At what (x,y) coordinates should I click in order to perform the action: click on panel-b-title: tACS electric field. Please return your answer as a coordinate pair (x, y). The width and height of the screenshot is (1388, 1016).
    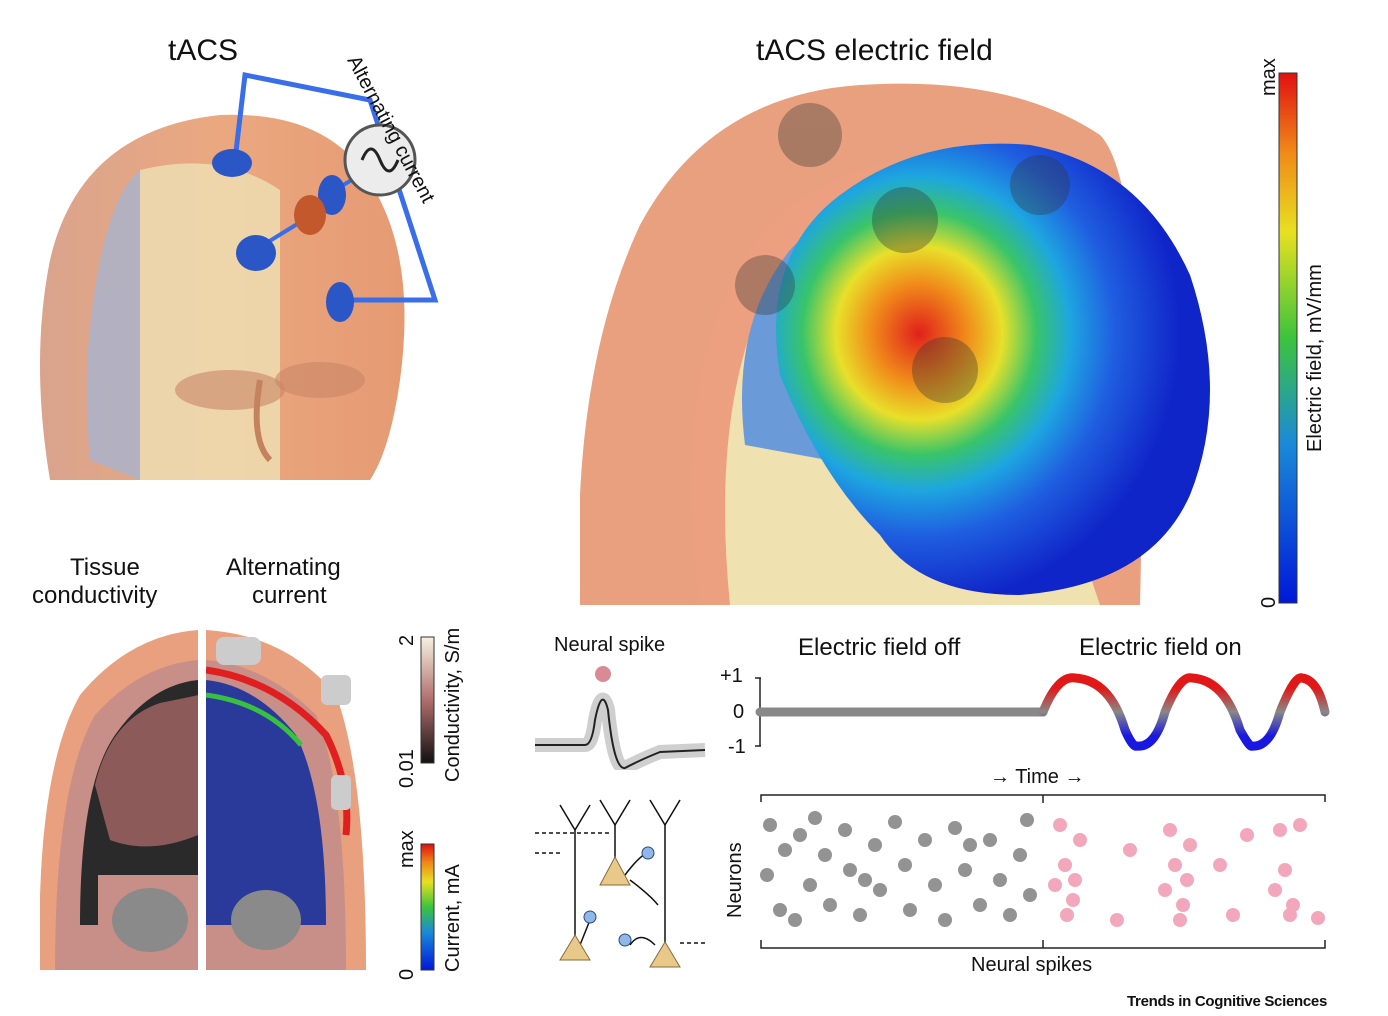
    Looking at the image, I should click on (874, 50).